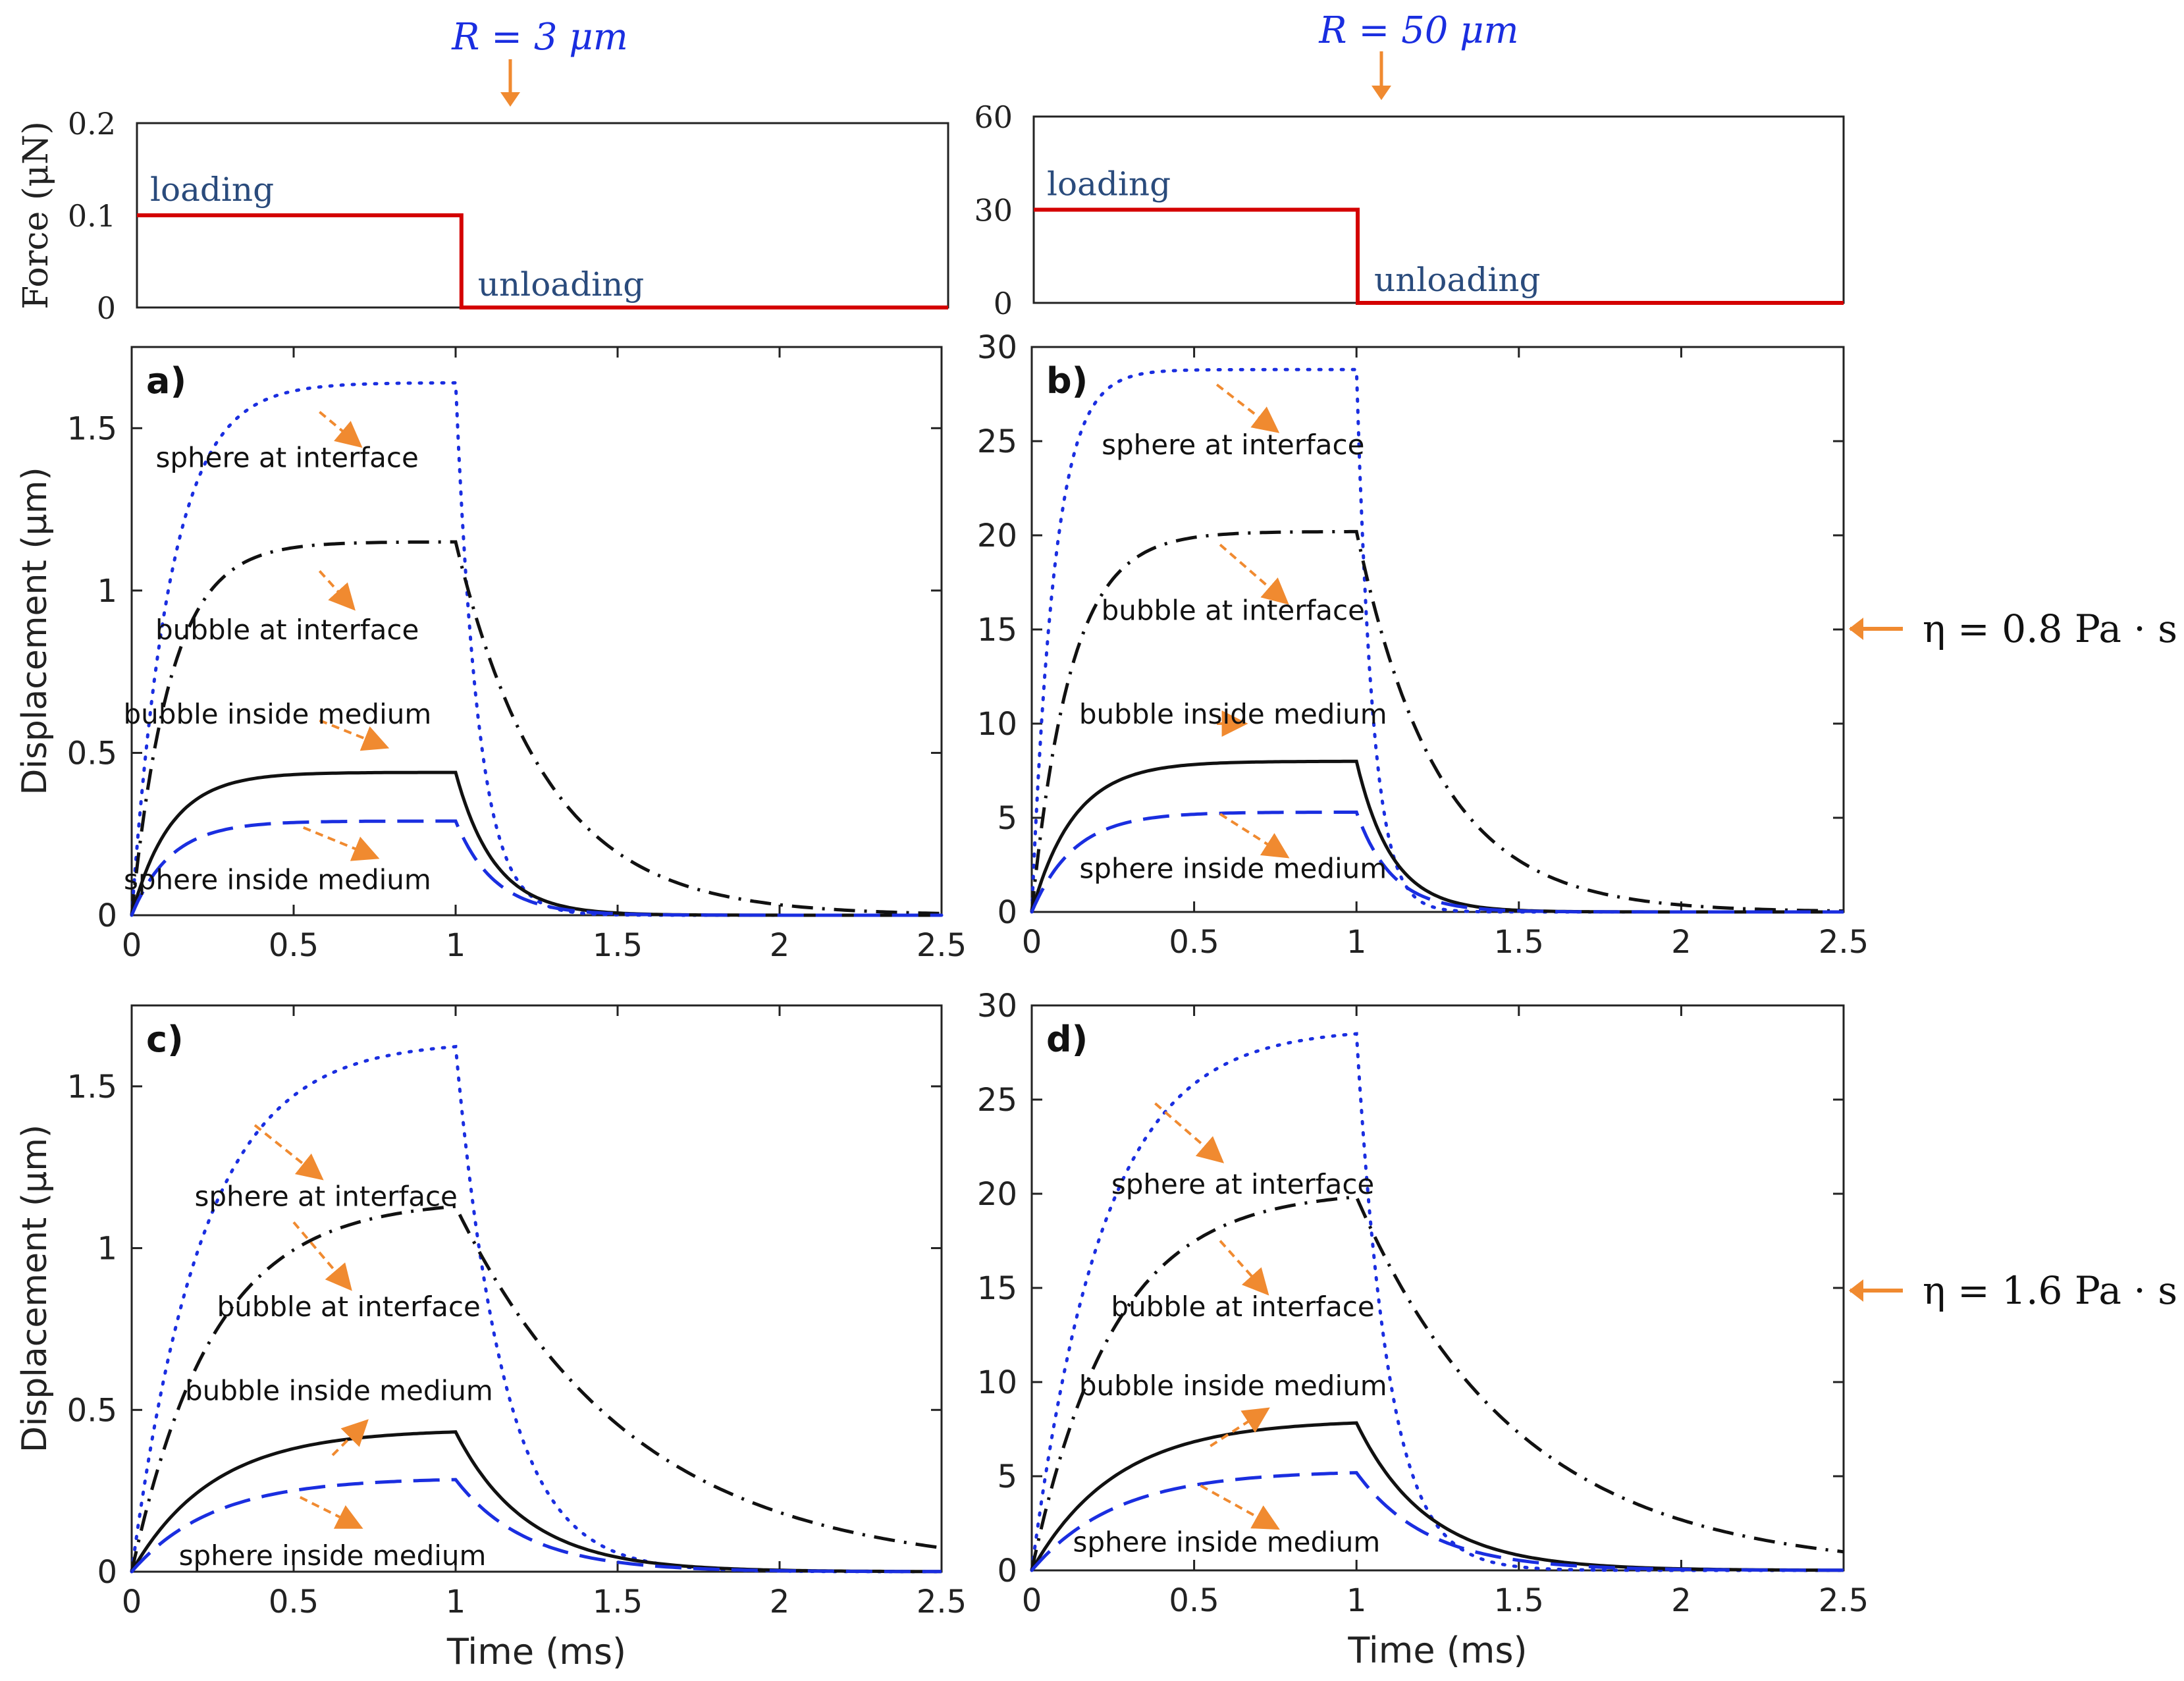  I want to click on right-param-arrow-head, so click(1381, 93).